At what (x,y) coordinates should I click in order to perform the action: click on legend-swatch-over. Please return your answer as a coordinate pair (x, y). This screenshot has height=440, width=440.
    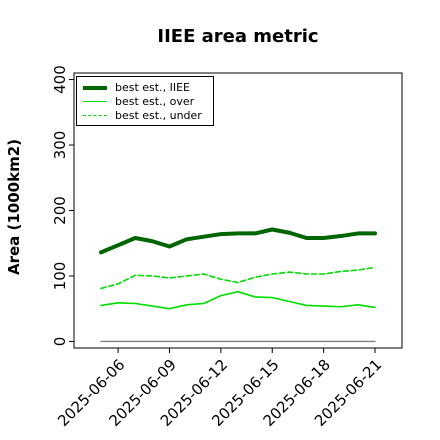
    Looking at the image, I should click on (95, 101).